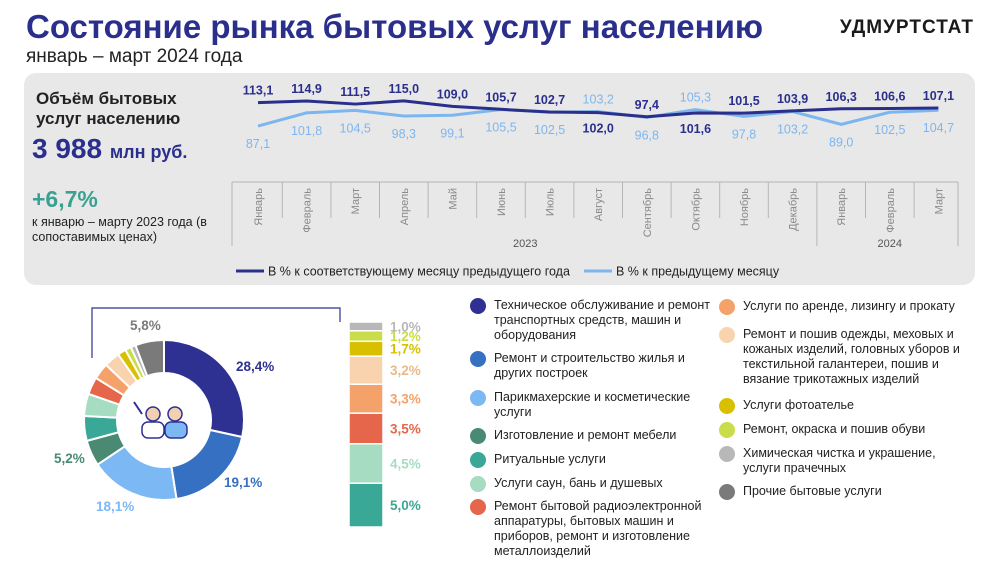 The width and height of the screenshot is (1000, 568). What do you see at coordinates (108, 108) in the screenshot?
I see `volume-label: Объём бытовых услуг населению` at bounding box center [108, 108].